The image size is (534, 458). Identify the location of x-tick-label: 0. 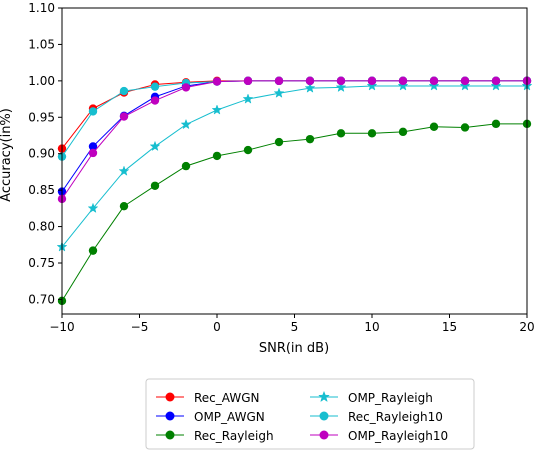
(217, 327).